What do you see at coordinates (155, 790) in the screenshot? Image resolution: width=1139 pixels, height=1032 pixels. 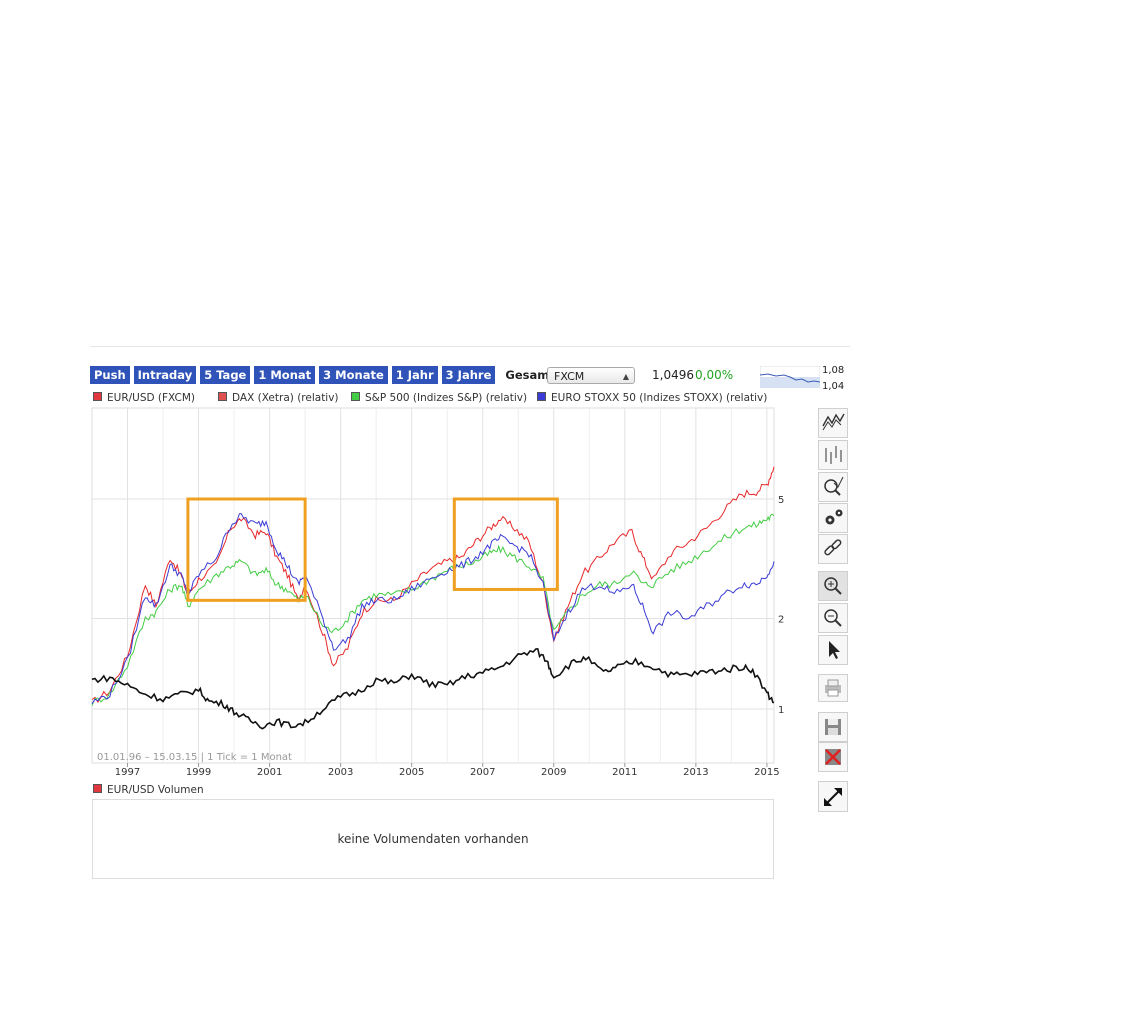 I see `volume-legend-label: EUR/USD Volumen` at bounding box center [155, 790].